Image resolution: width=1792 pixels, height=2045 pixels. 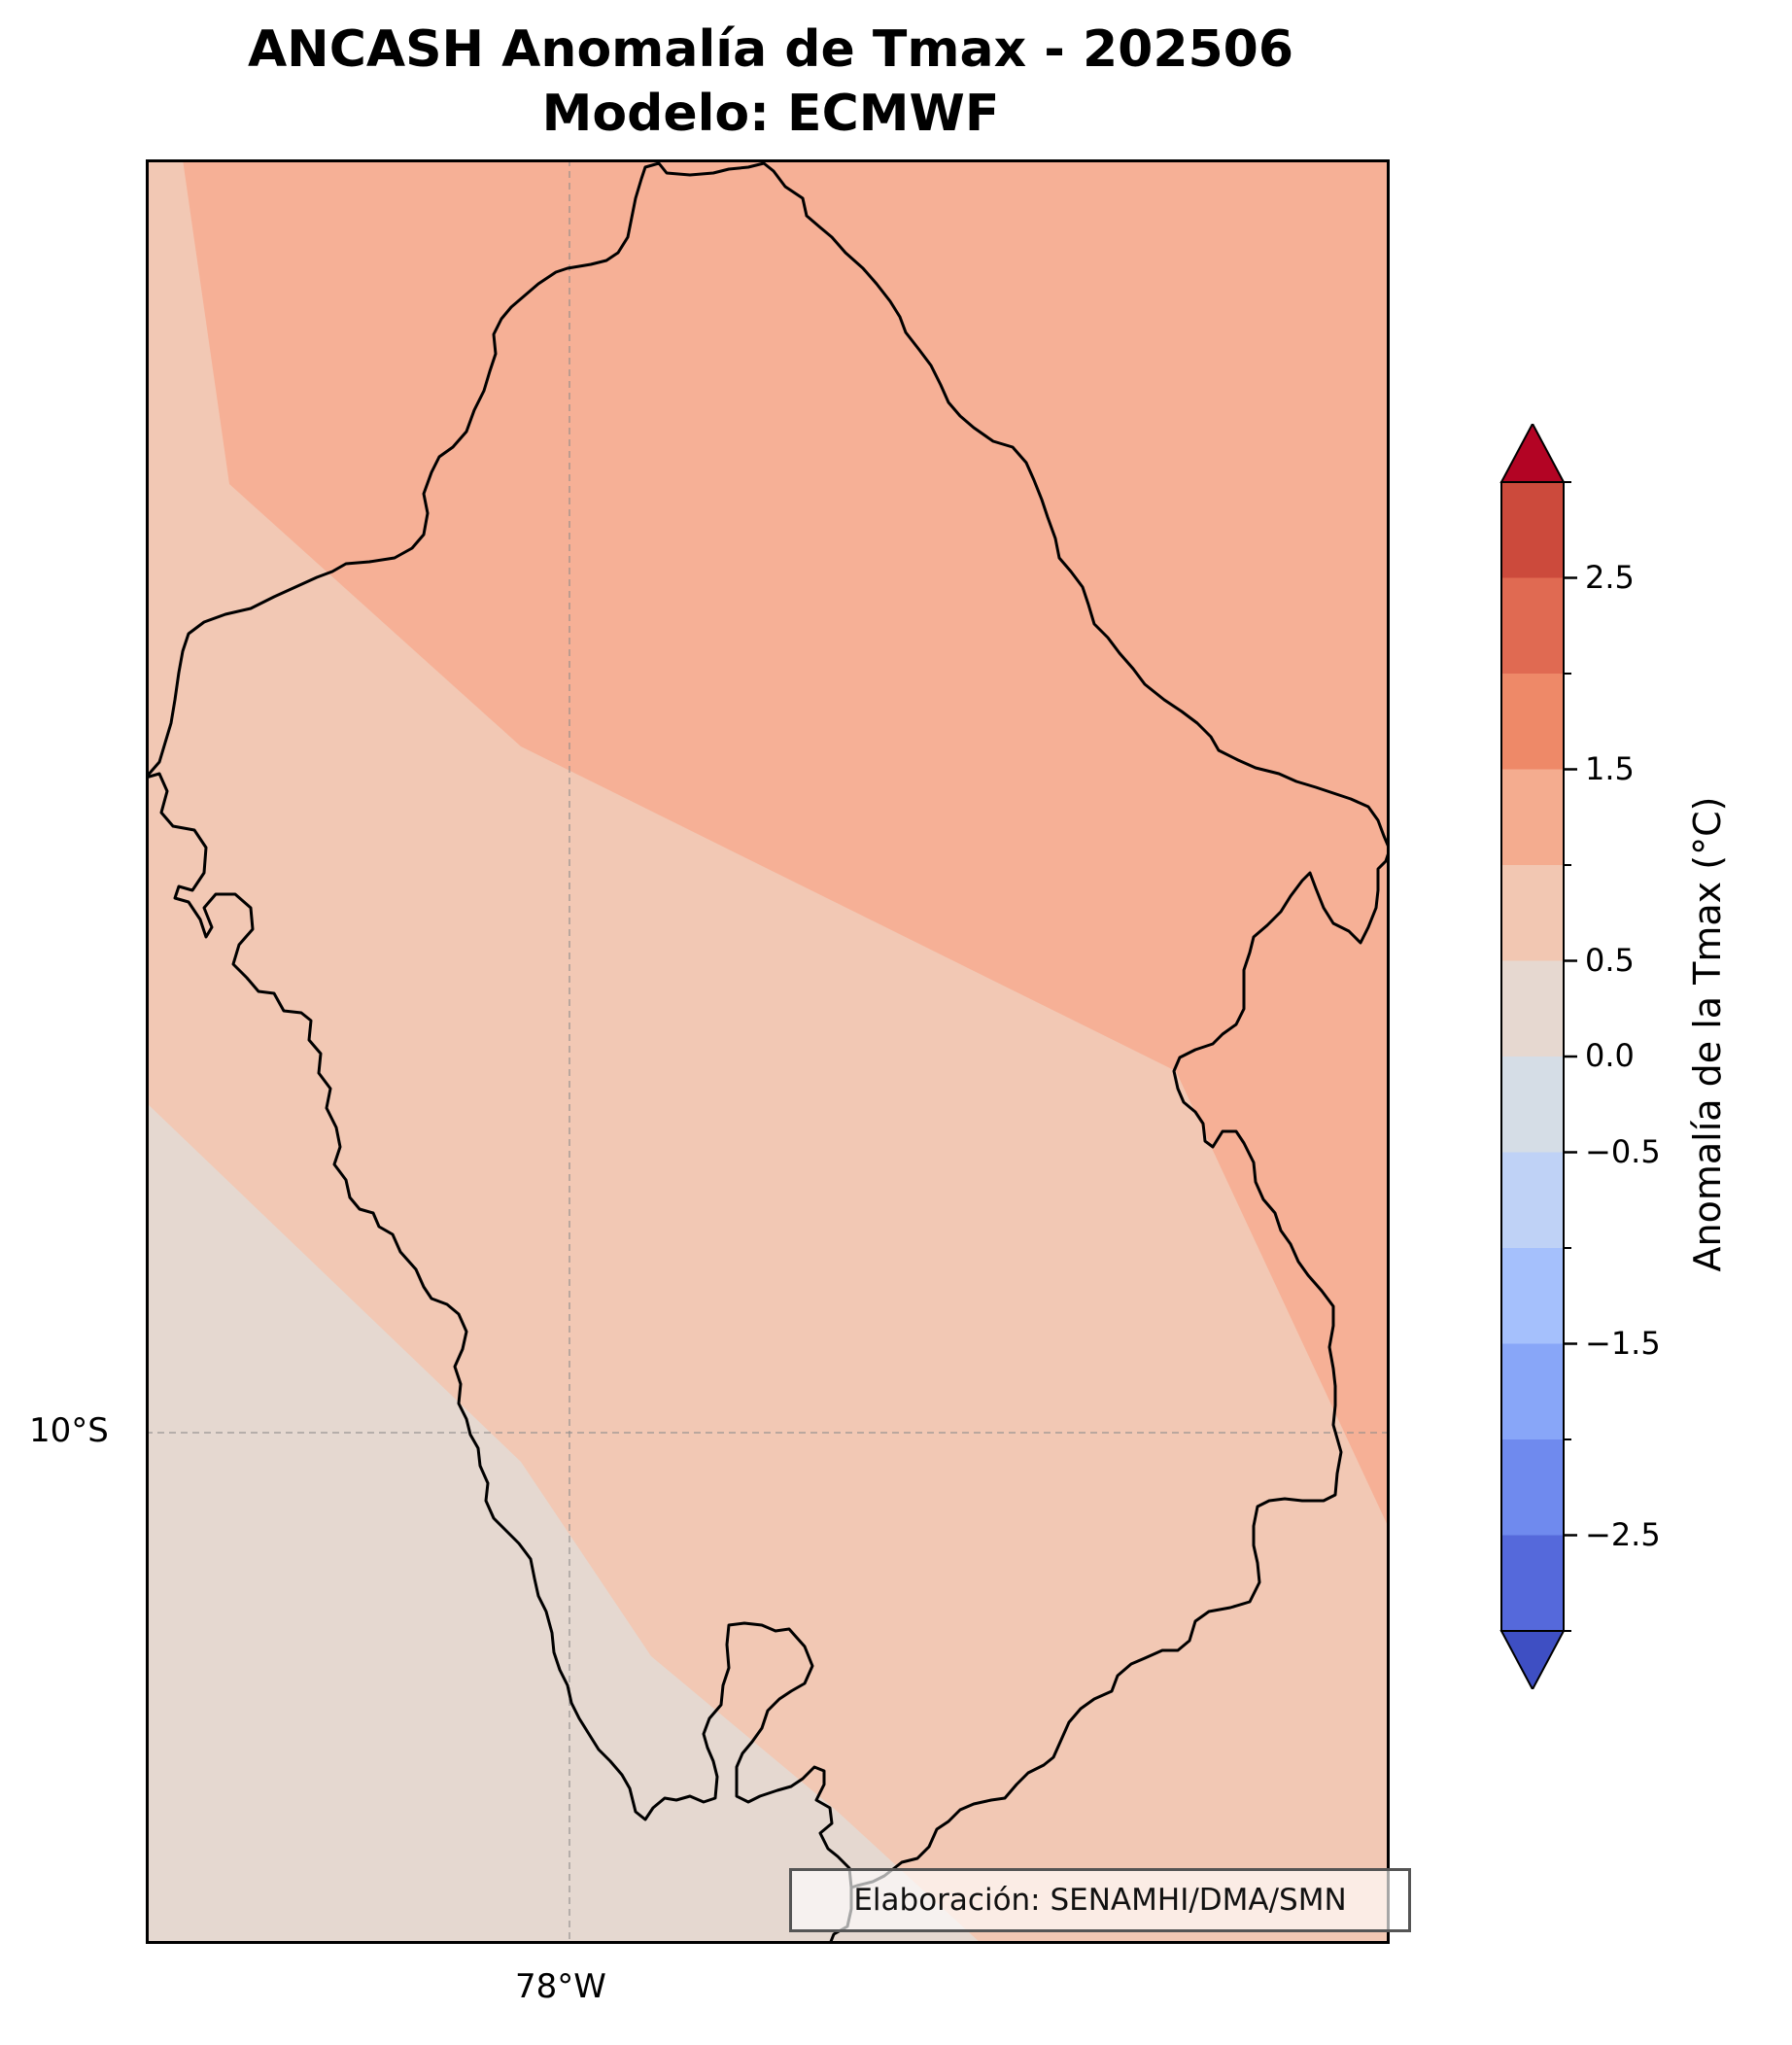 What do you see at coordinates (1532, 1661) in the screenshot?
I see `colorbar-extend-min` at bounding box center [1532, 1661].